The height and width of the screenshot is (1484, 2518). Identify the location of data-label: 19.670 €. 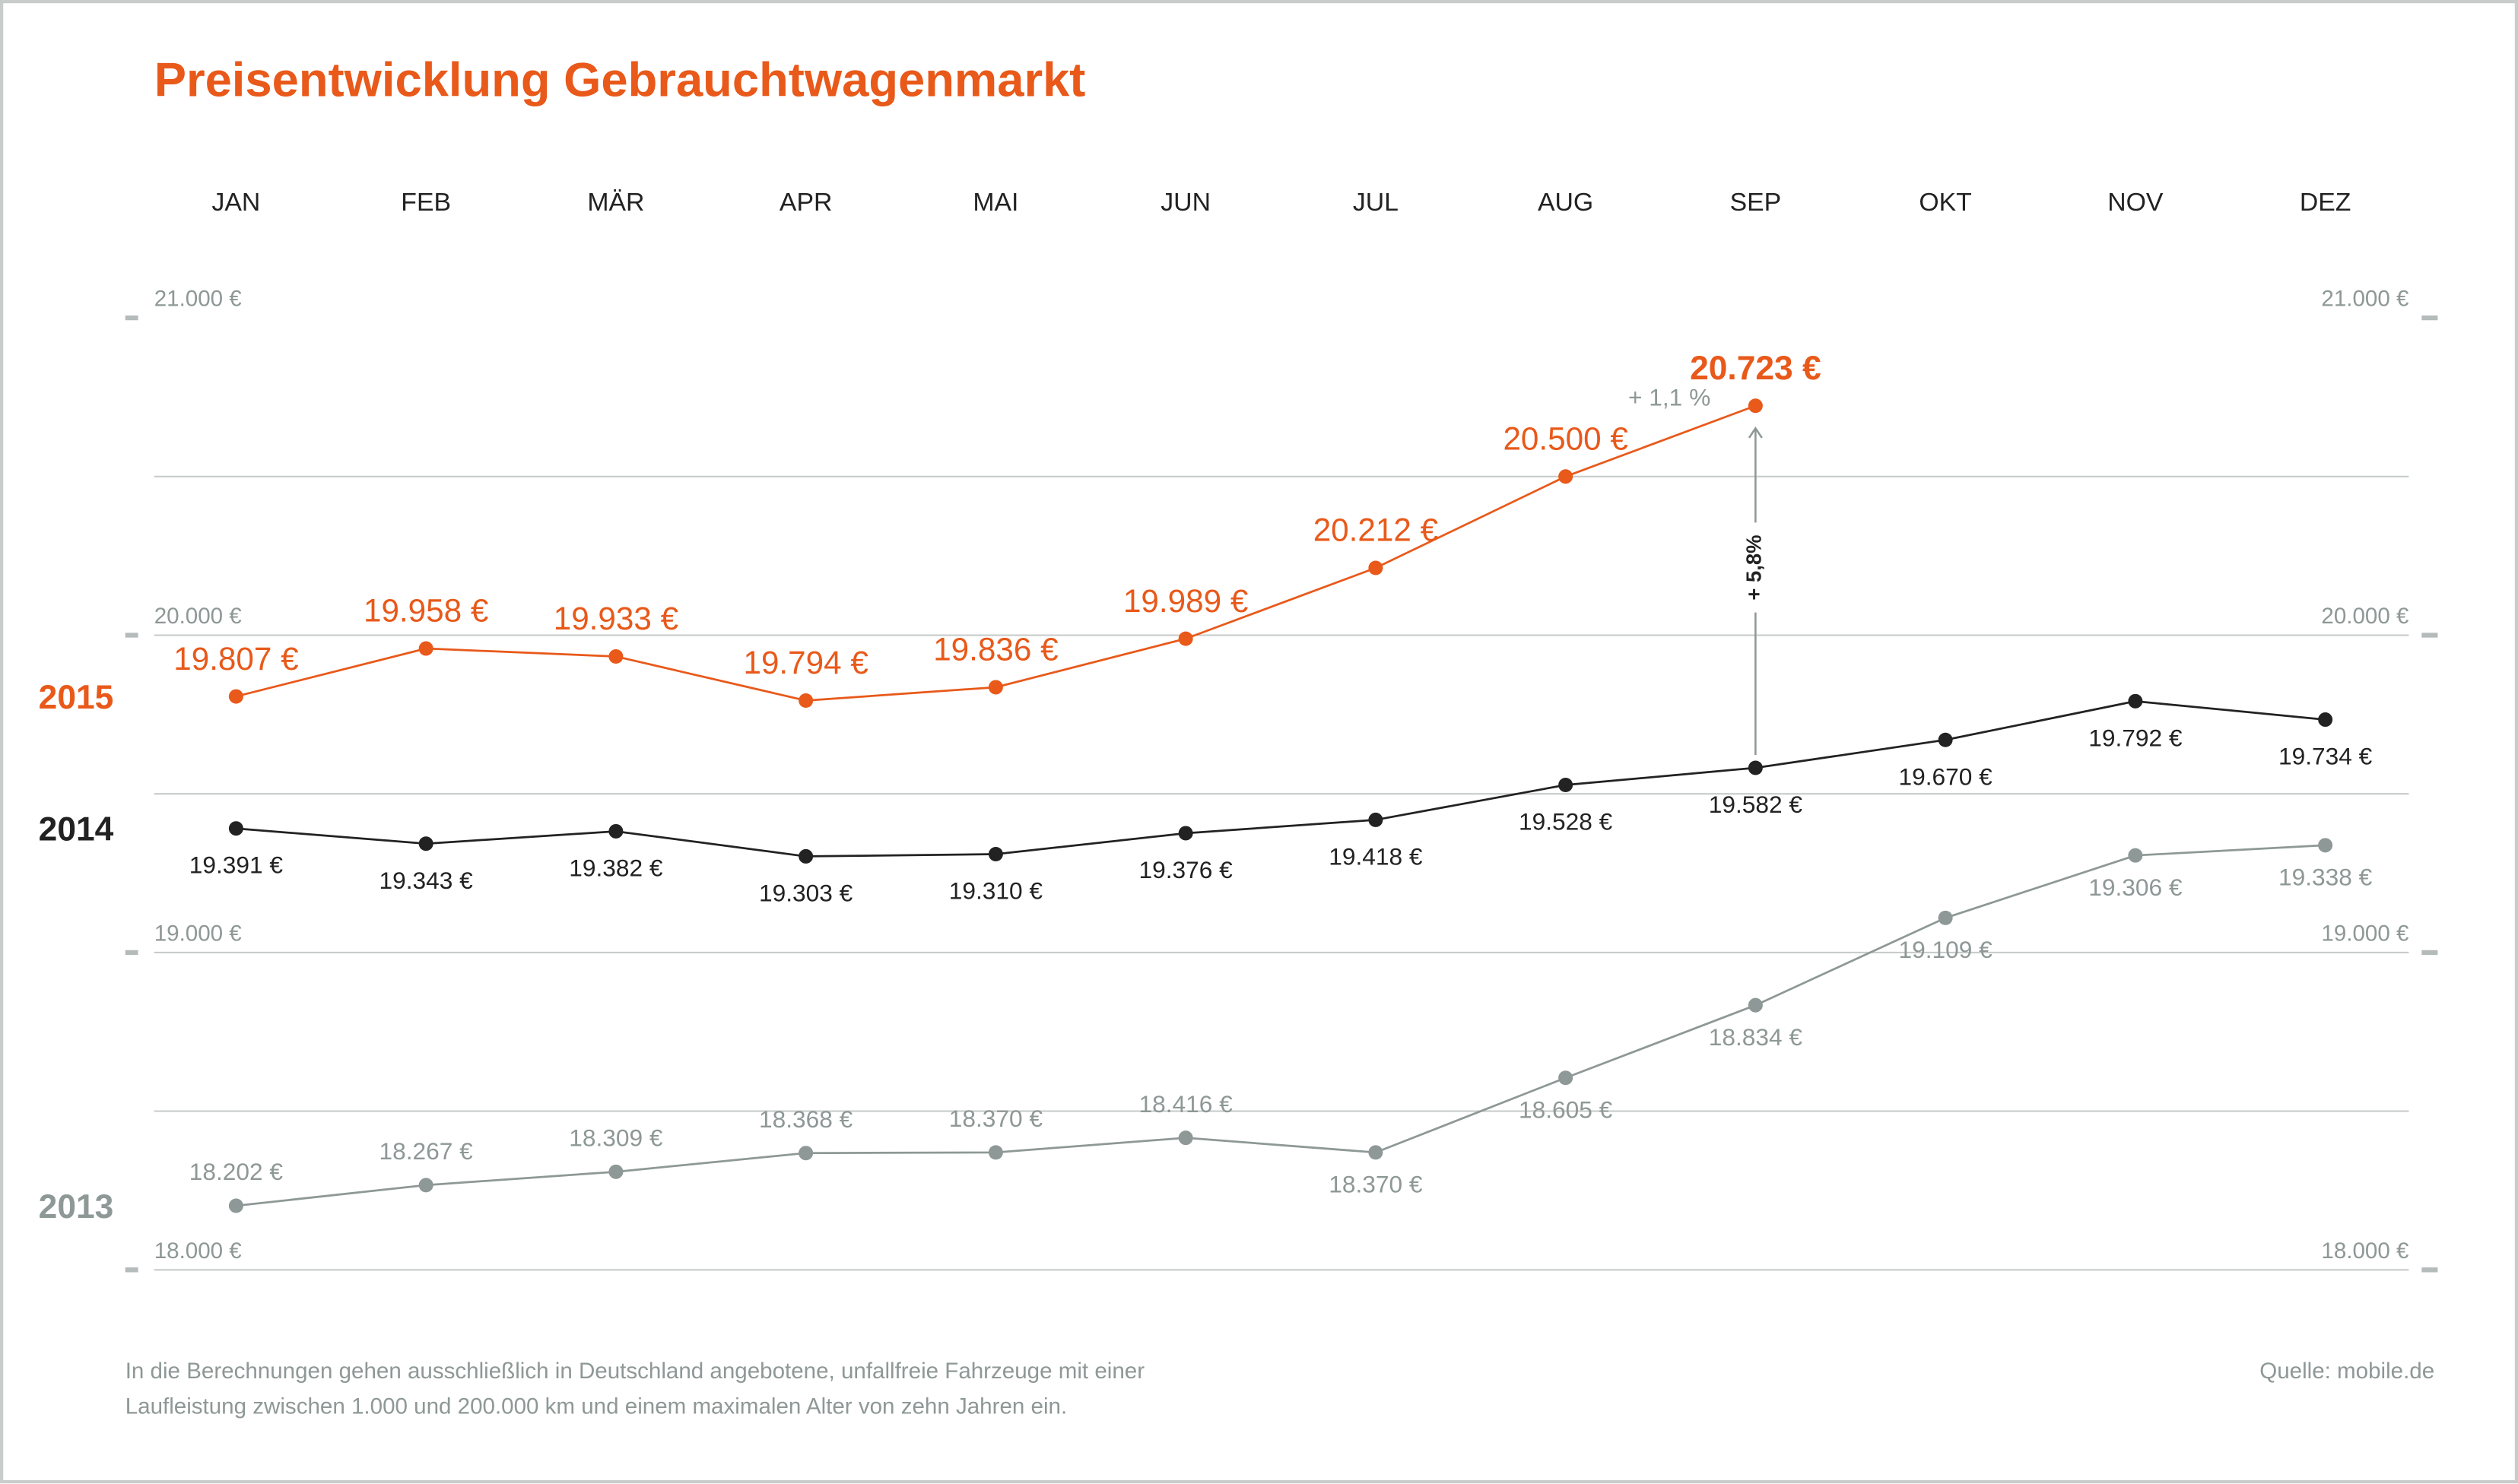
(1945, 776).